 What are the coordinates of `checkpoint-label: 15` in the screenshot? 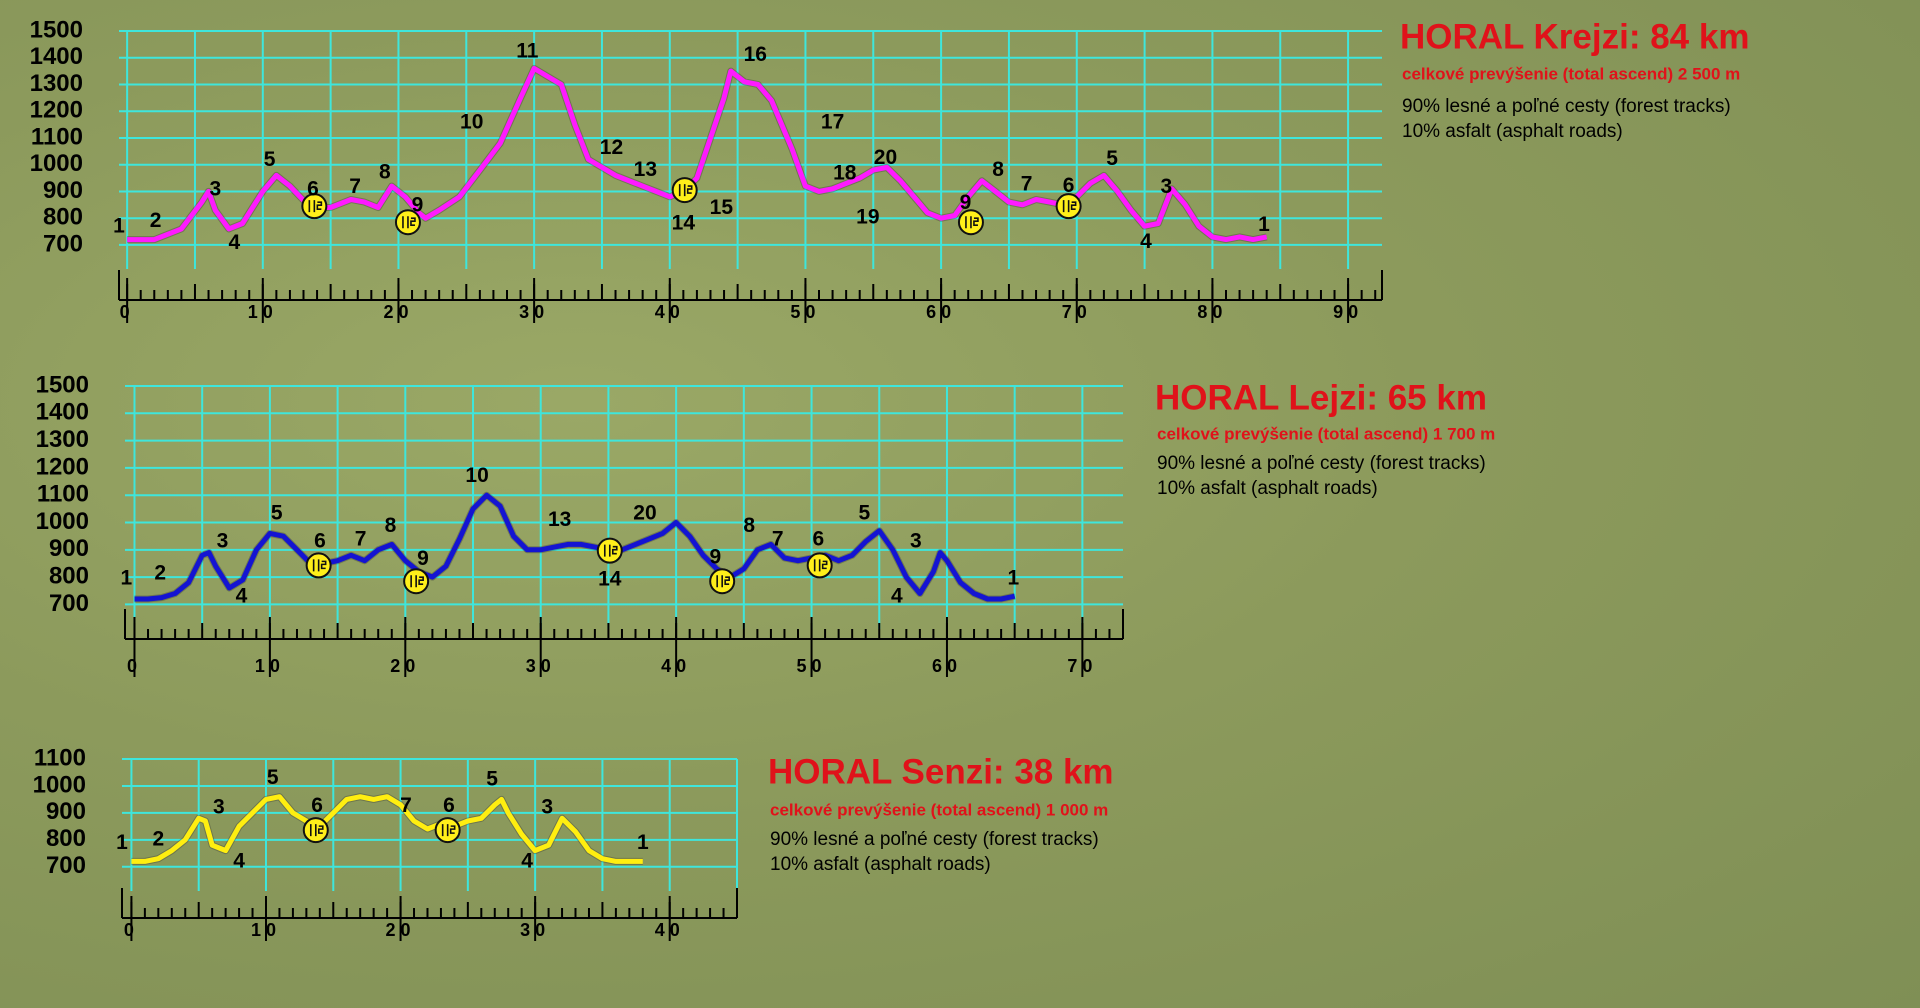 It's located at (722, 207).